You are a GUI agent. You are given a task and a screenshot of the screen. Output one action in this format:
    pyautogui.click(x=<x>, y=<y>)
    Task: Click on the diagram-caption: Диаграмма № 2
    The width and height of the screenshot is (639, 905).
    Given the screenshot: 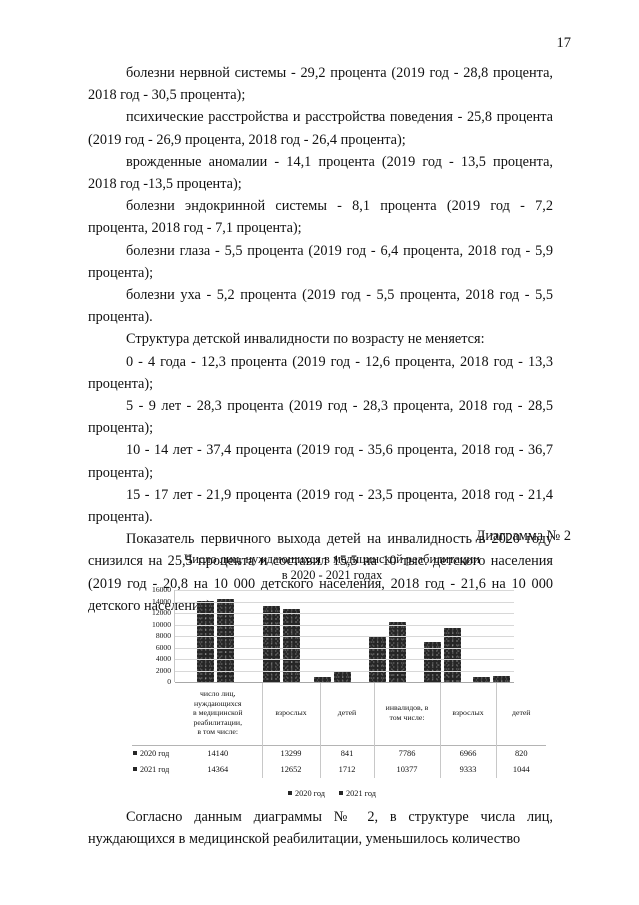 What is the action you would take?
    pyautogui.click(x=523, y=536)
    